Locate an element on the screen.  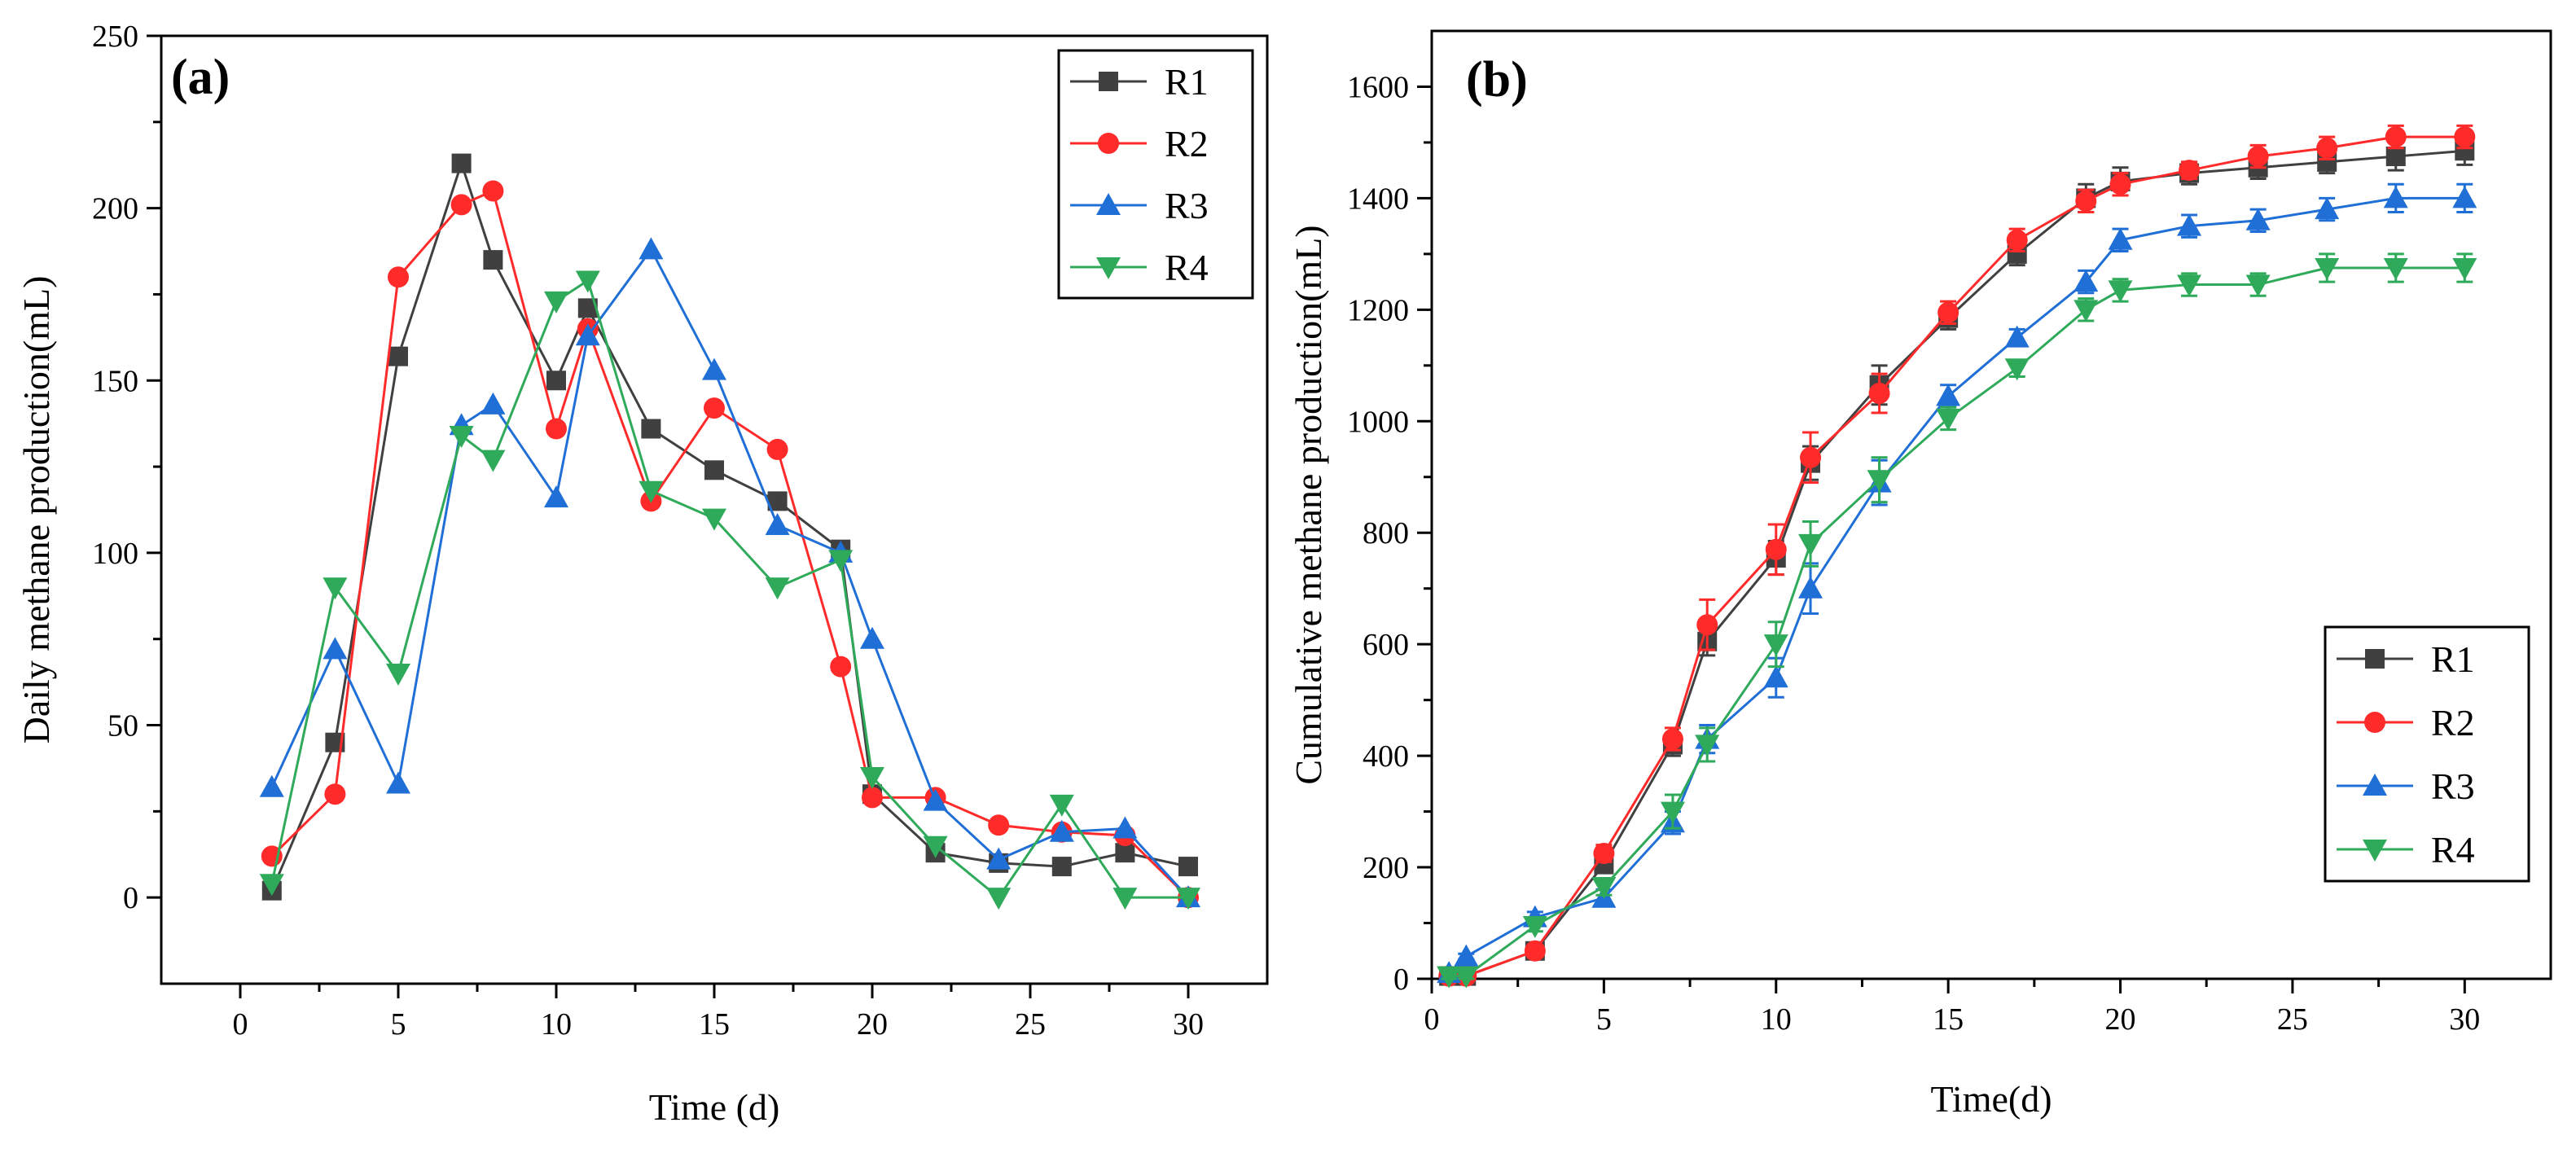
y-tick-label: 200 is located at coordinates (115, 209).